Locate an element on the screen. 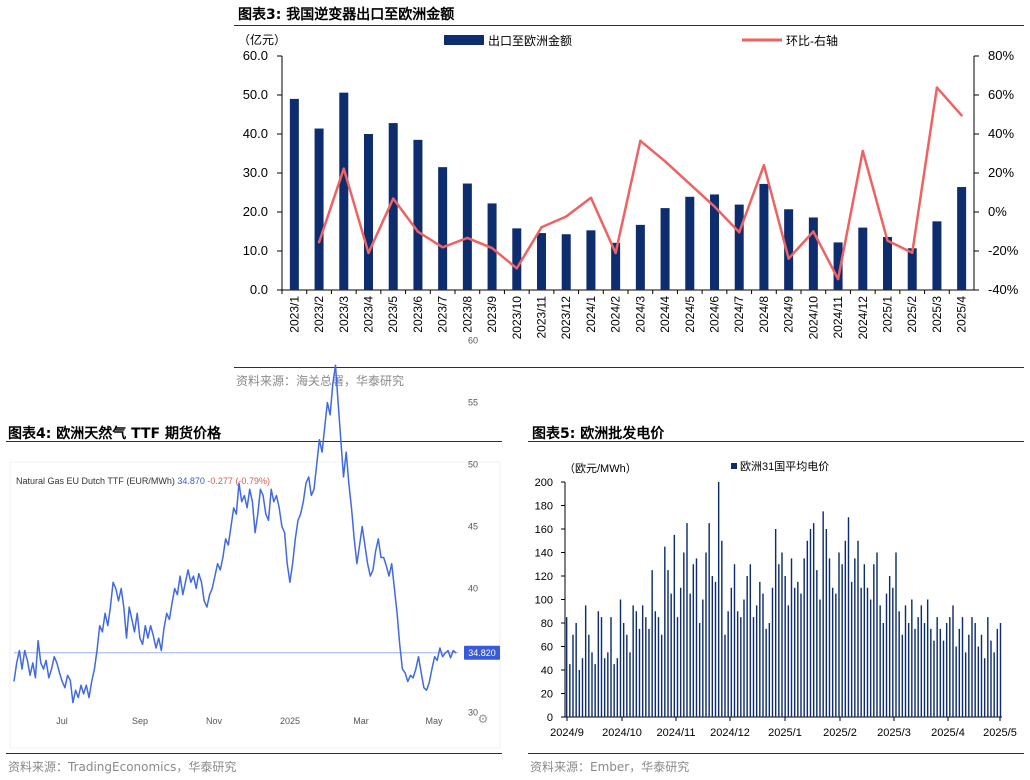 This screenshot has width=1030, height=780. fig3-x-tick-label: 2023/4 is located at coordinates (369, 314).